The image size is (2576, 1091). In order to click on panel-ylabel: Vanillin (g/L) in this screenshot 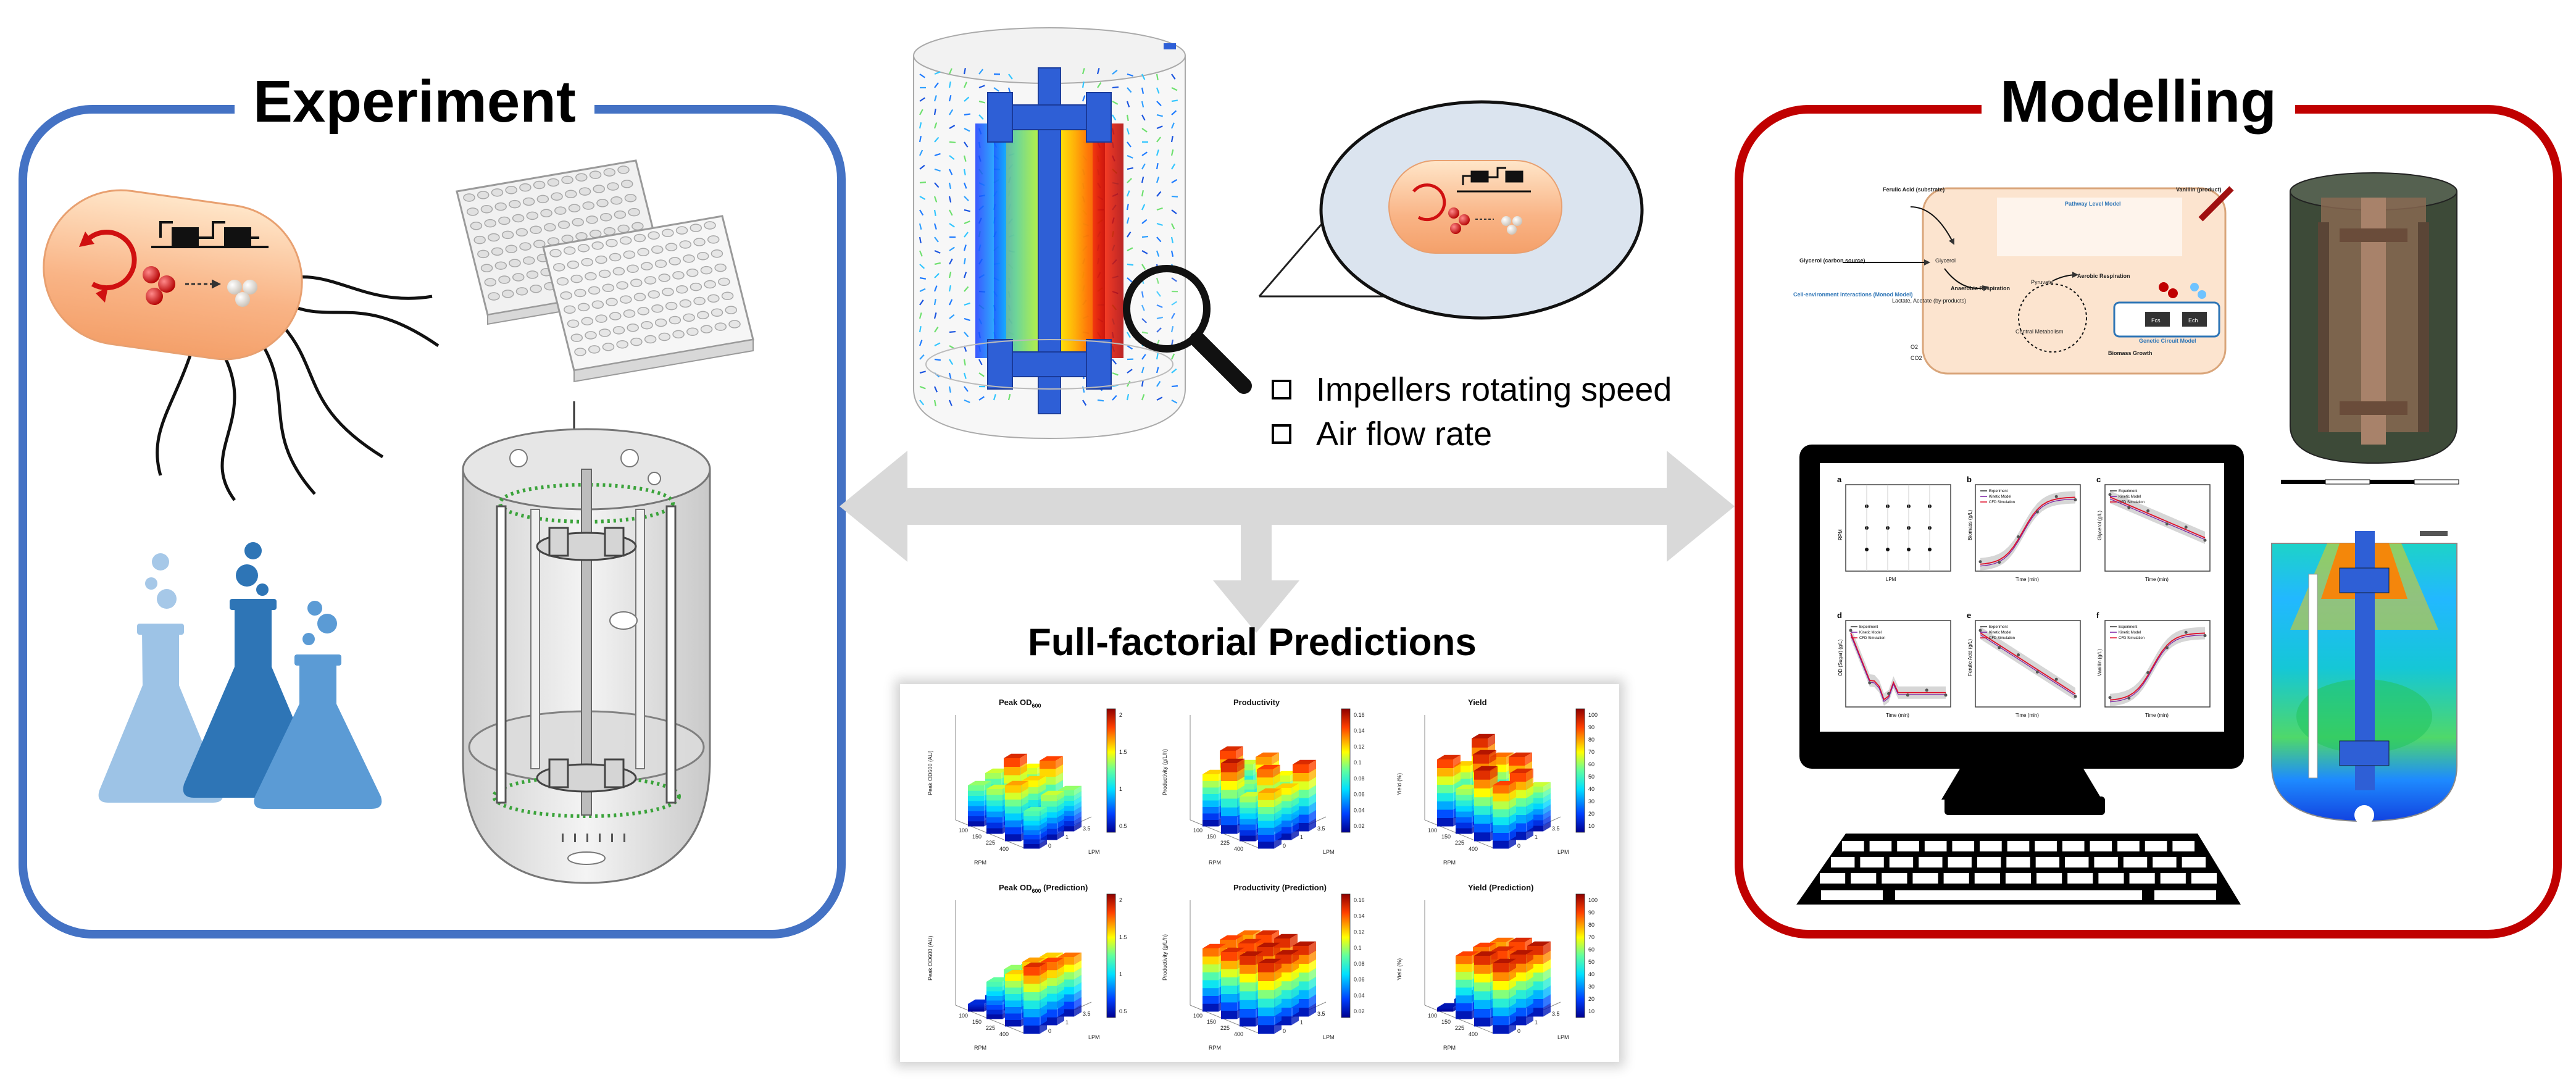, I will do `click(2100, 663)`.